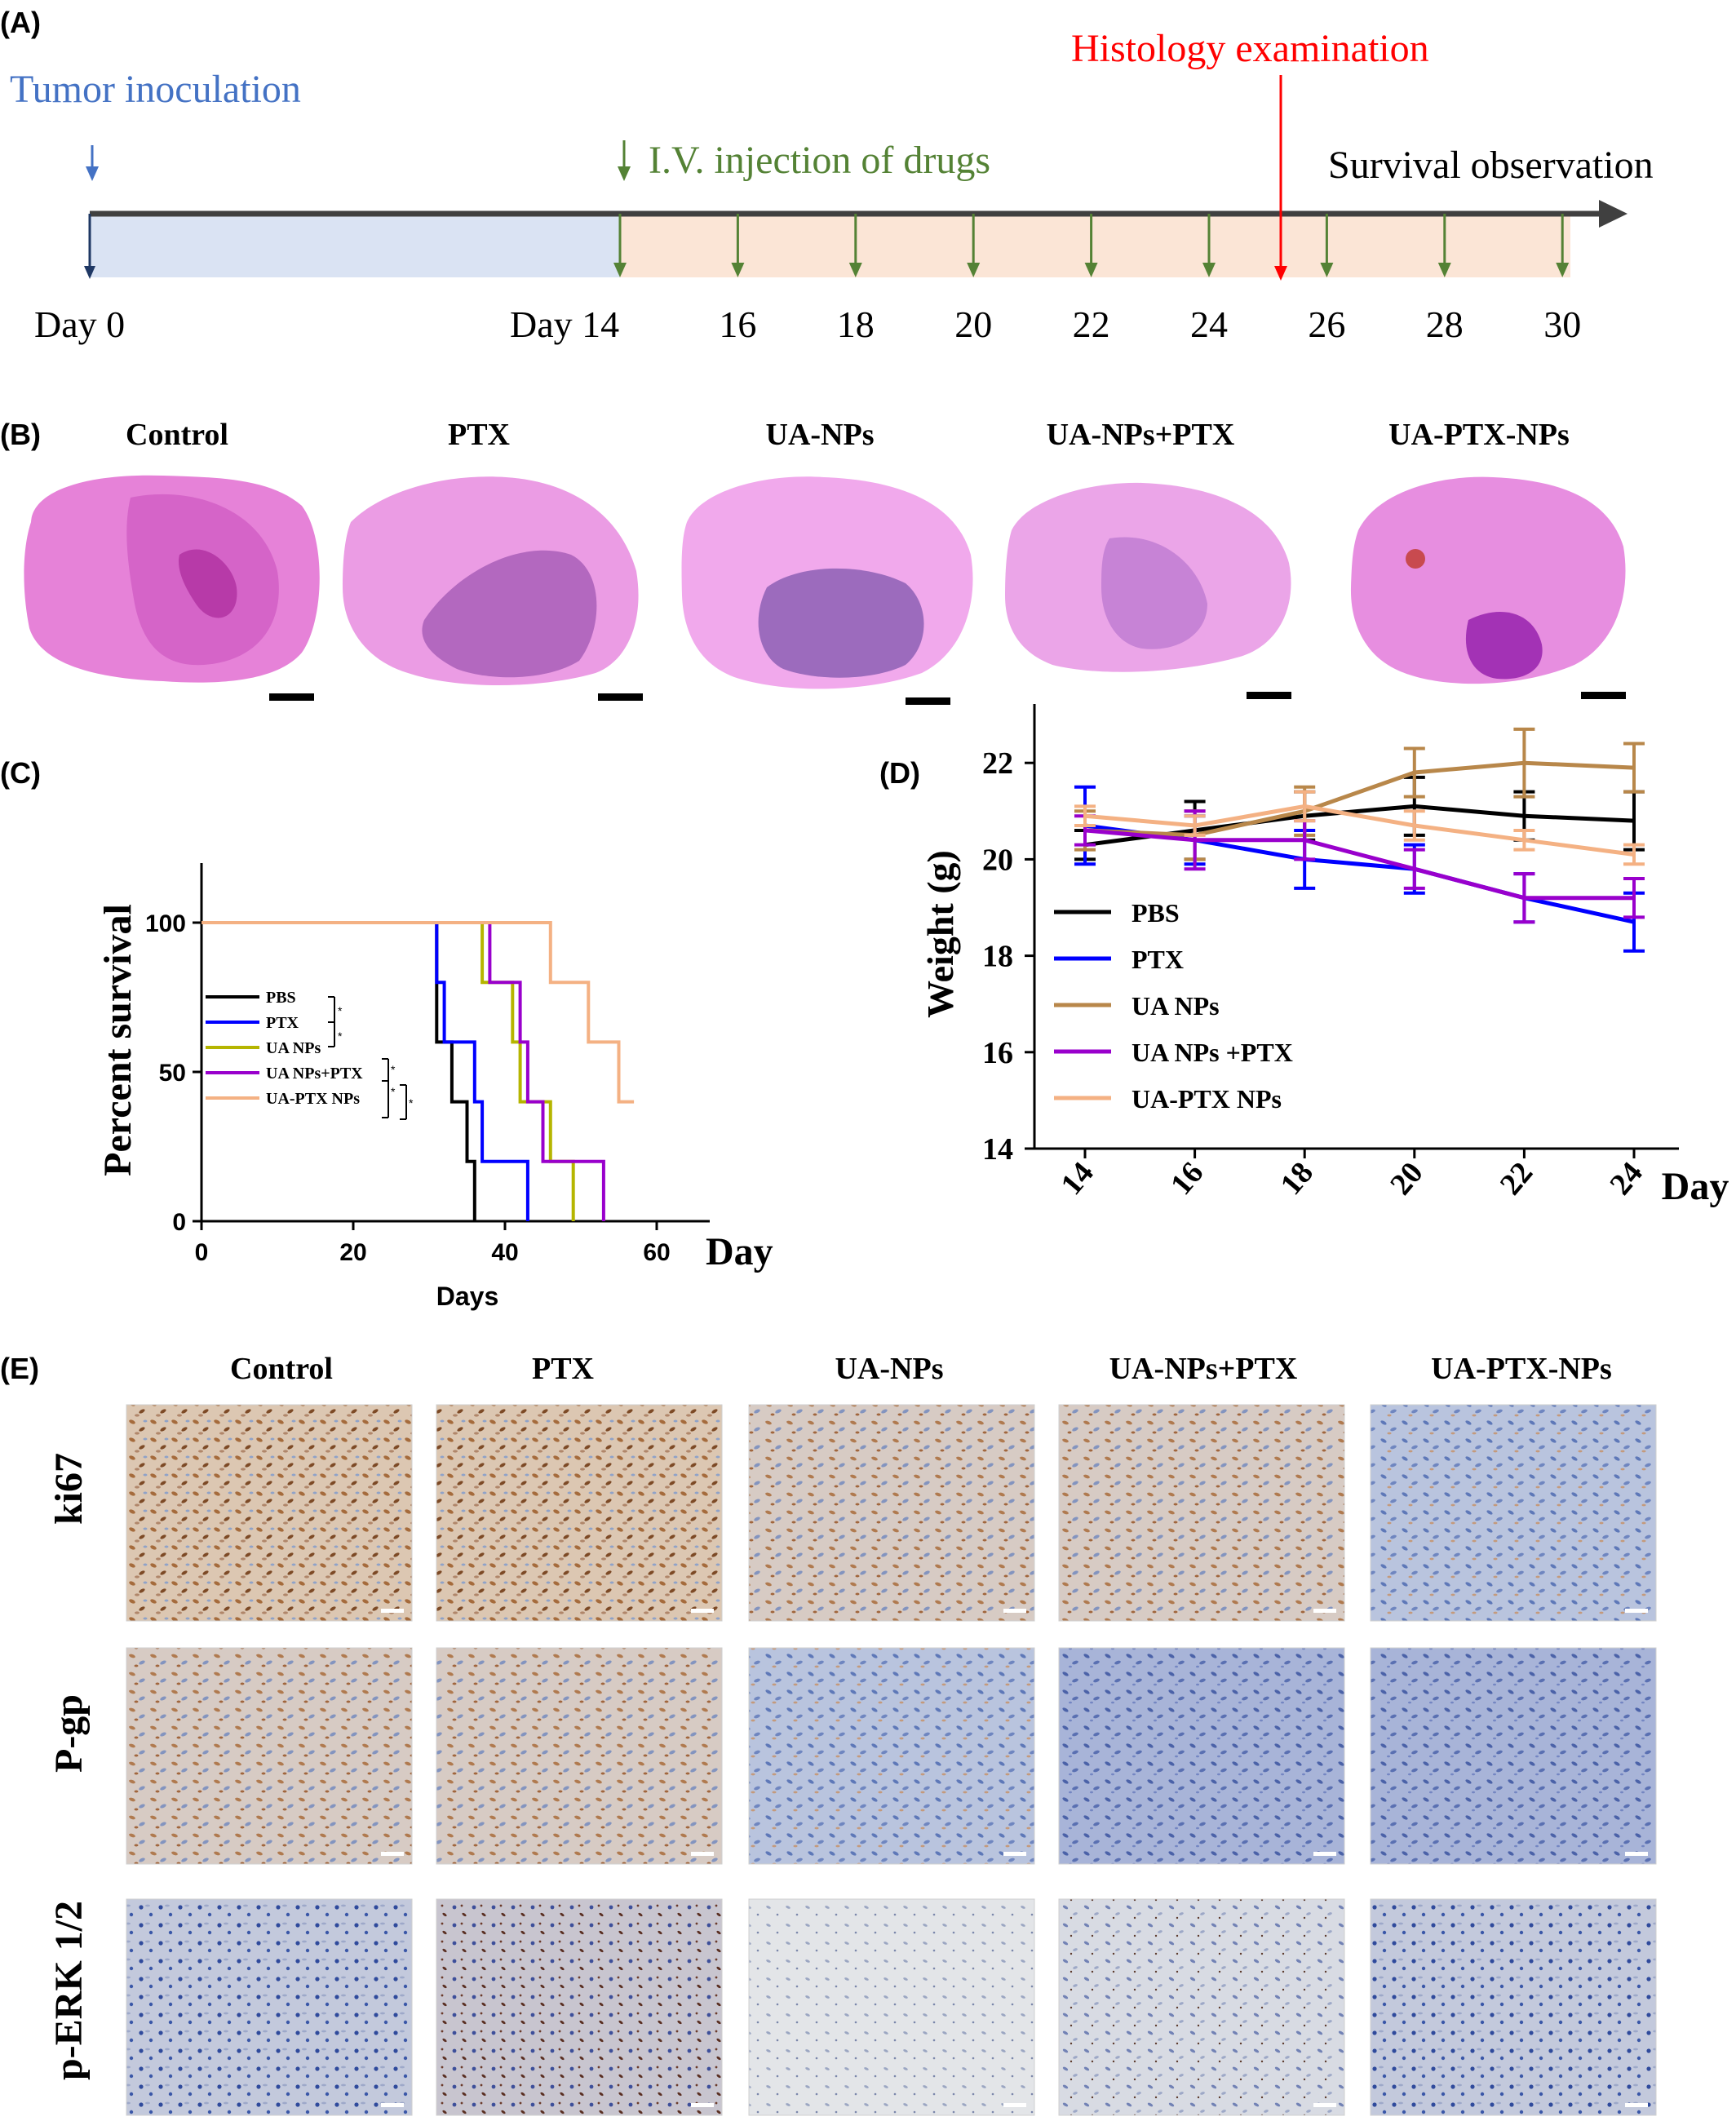  What do you see at coordinates (1173, 1006) in the screenshot?
I see `d-legend: PBS PTX UA NPs UA NPs +PTX UA-PTX NPs` at bounding box center [1173, 1006].